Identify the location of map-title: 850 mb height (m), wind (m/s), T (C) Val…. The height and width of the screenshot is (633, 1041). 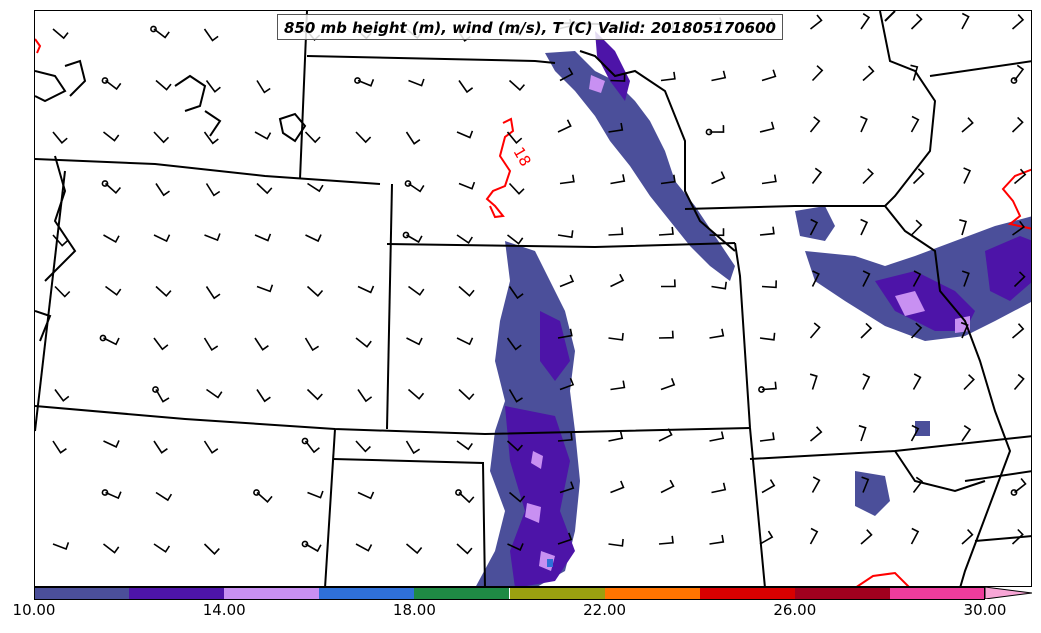
(530, 27).